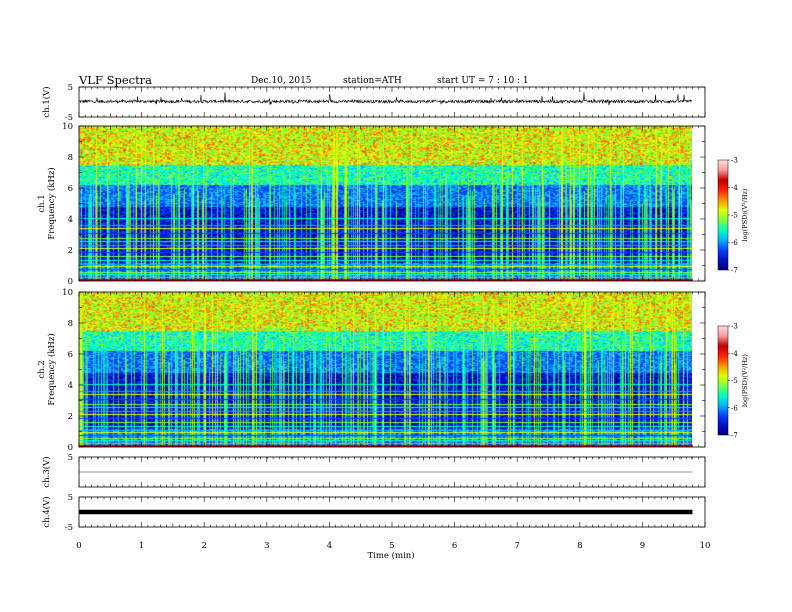 The image size is (792, 612). Describe the element at coordinates (70, 498) in the screenshot. I see `ch4wave-ytick-label: 5` at that location.